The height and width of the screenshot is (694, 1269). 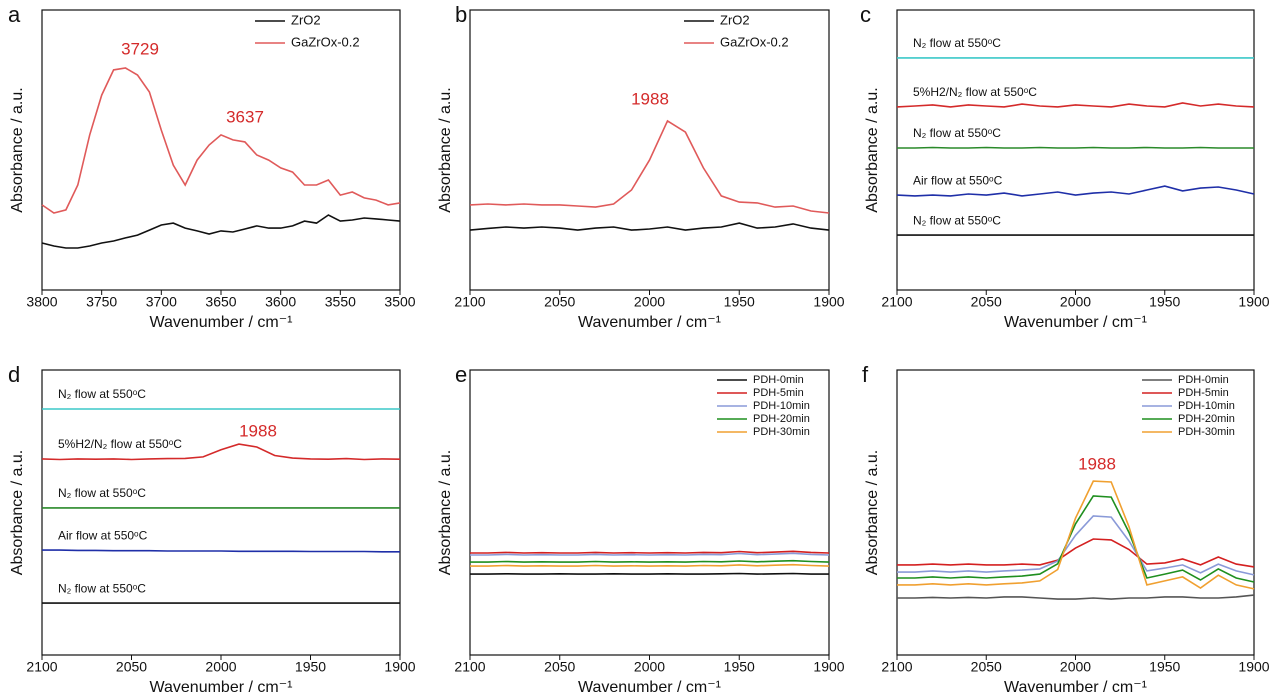 I want to click on legend-label: GaZrOx-0.2, so click(x=754, y=41).